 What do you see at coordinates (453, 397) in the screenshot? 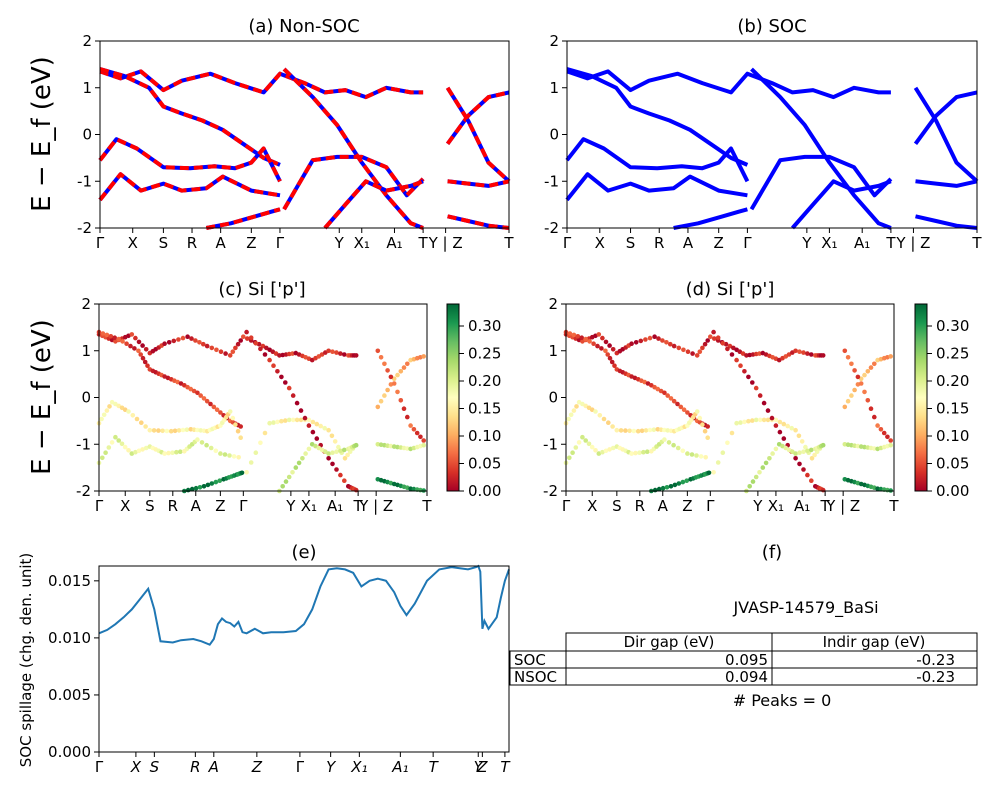
I see `colorbar-gradient` at bounding box center [453, 397].